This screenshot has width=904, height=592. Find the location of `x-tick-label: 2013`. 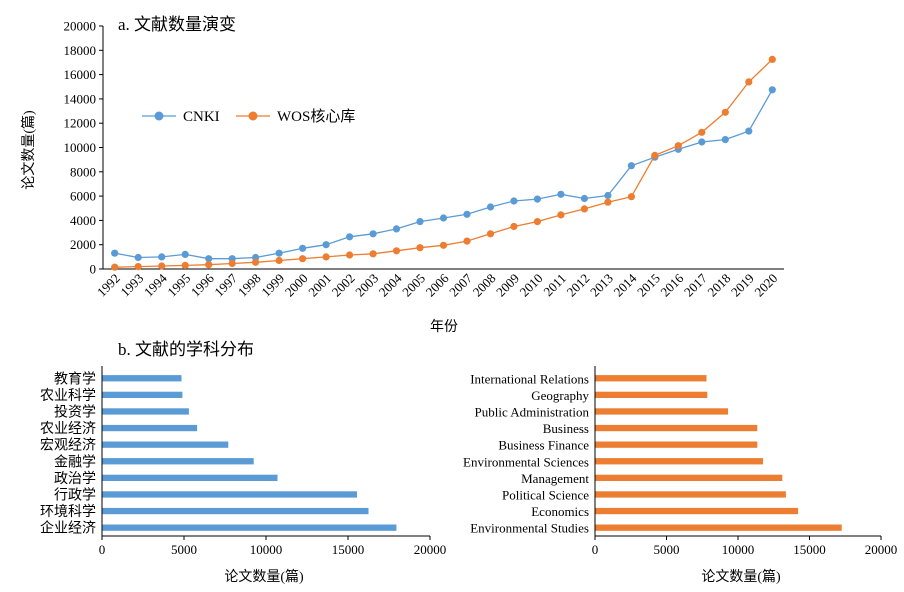

x-tick-label: 2013 is located at coordinates (601, 285).